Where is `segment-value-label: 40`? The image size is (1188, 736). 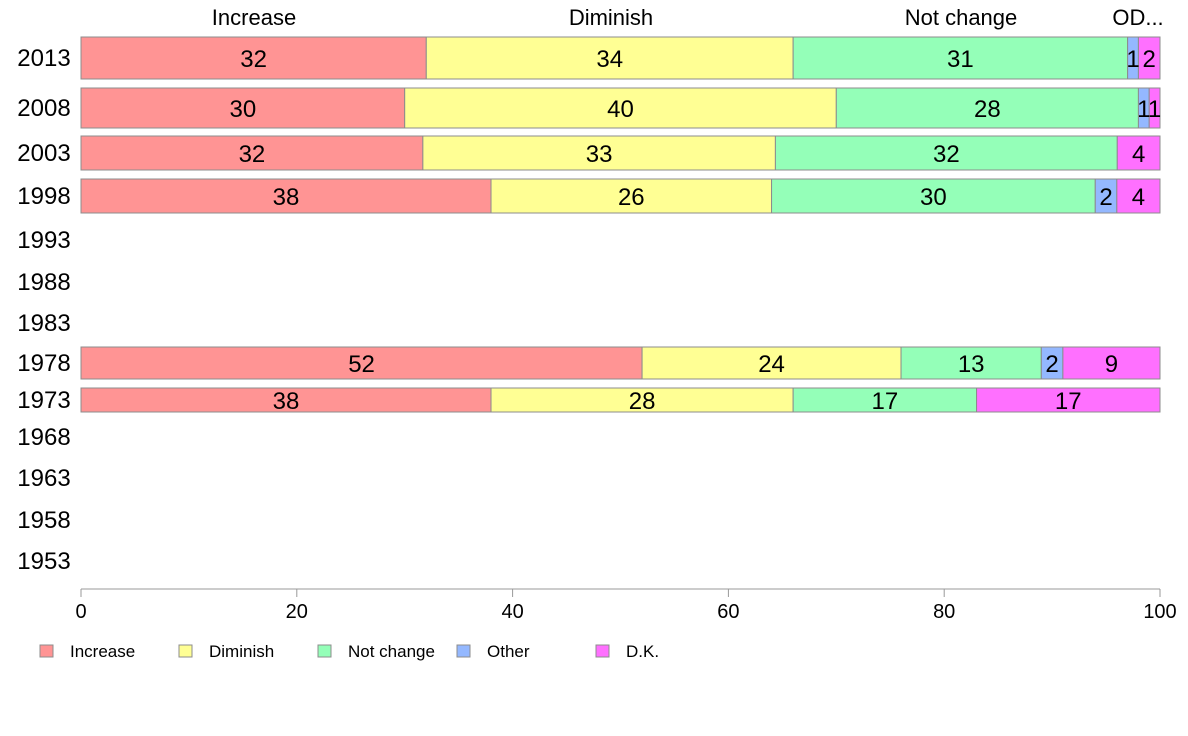
segment-value-label: 40 is located at coordinates (620, 109).